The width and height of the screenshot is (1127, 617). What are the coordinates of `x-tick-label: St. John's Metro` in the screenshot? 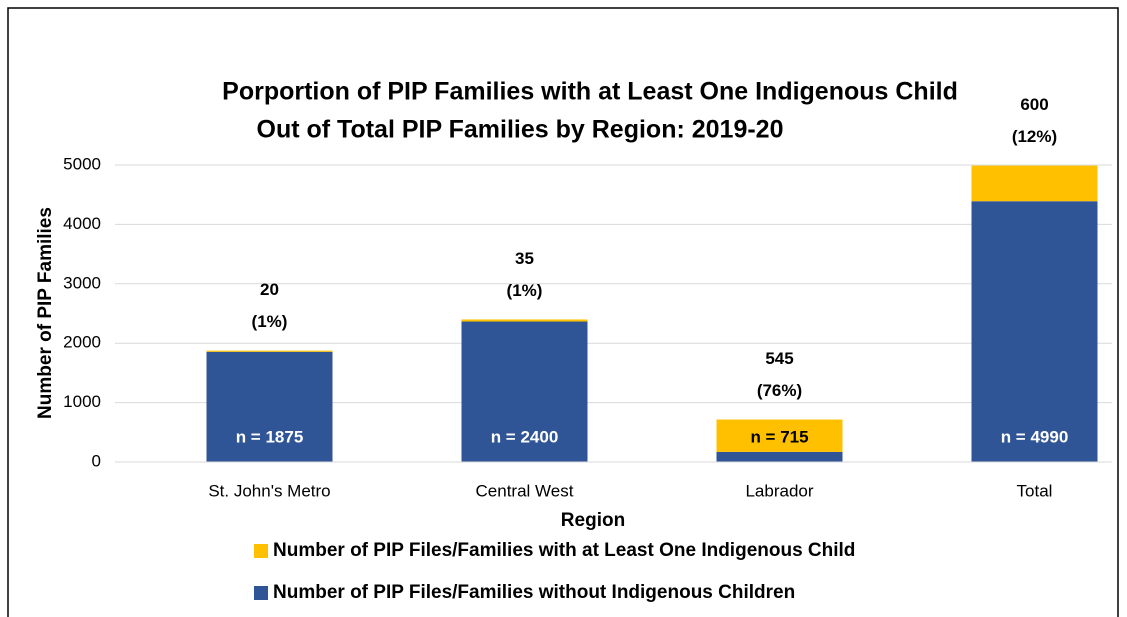 It's located at (269, 490).